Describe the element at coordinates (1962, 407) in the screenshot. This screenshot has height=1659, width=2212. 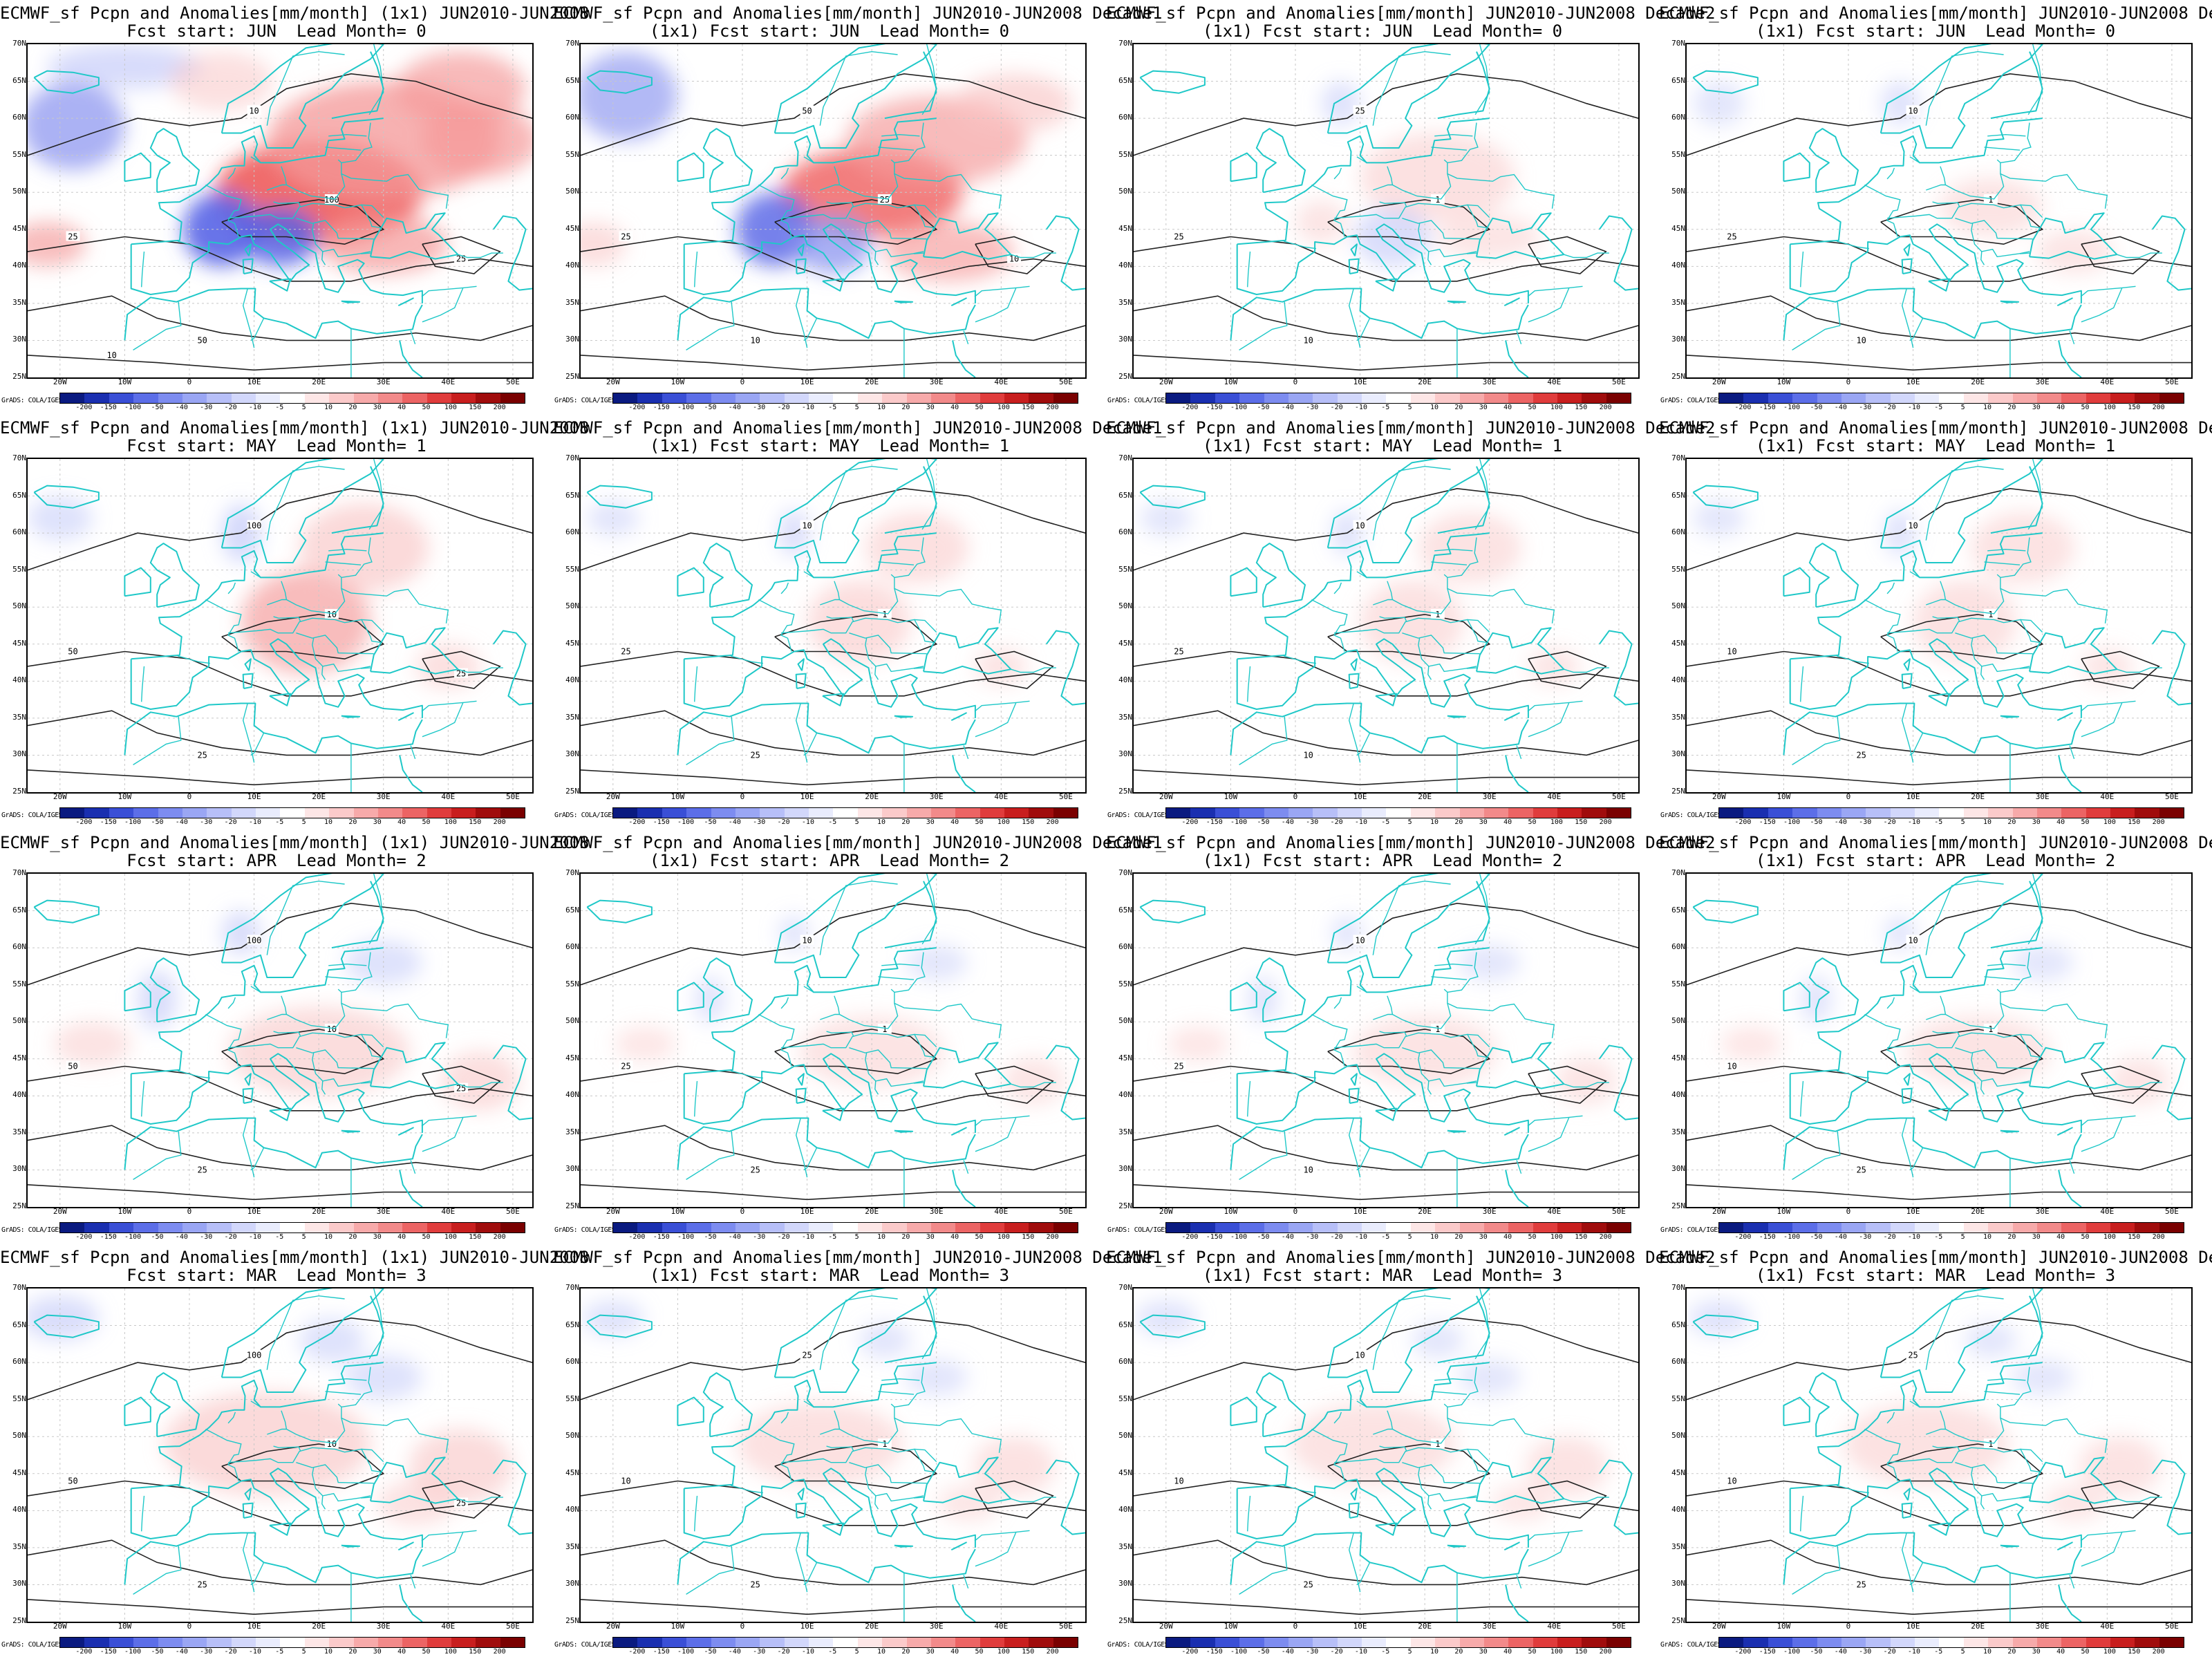
I see `colorbar-tick-label: 5` at that location.